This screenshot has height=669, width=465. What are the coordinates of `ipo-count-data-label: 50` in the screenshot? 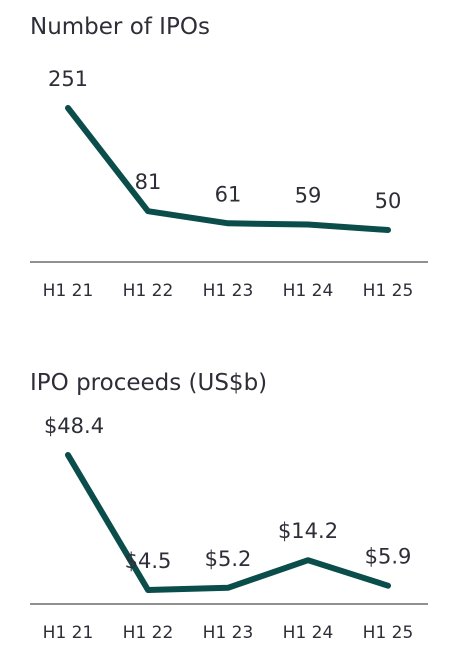 It's located at (388, 201).